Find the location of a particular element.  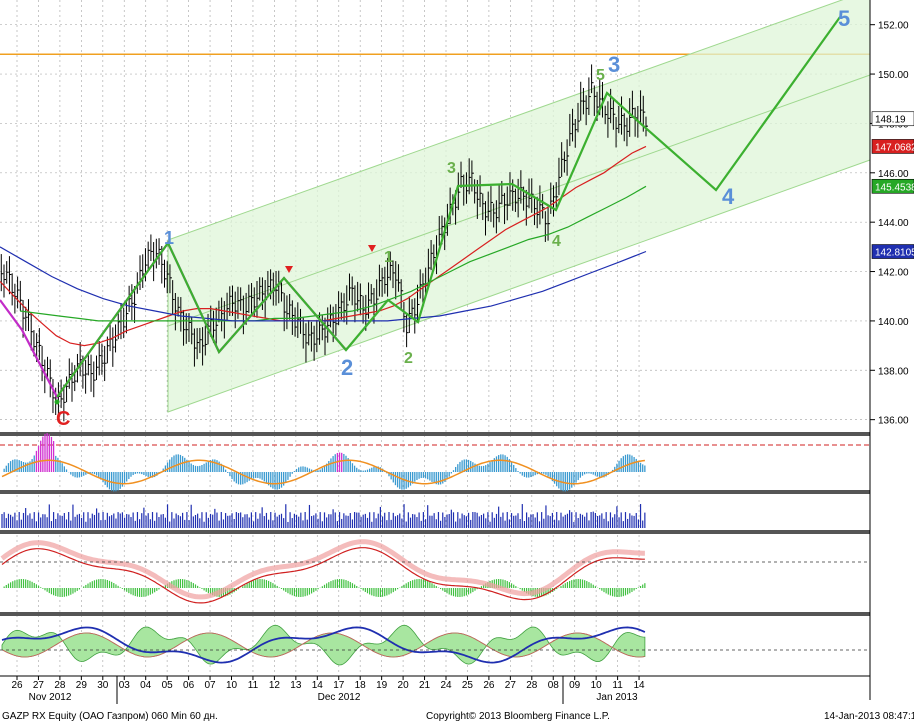

dmi-fill is located at coordinates (323, 645).